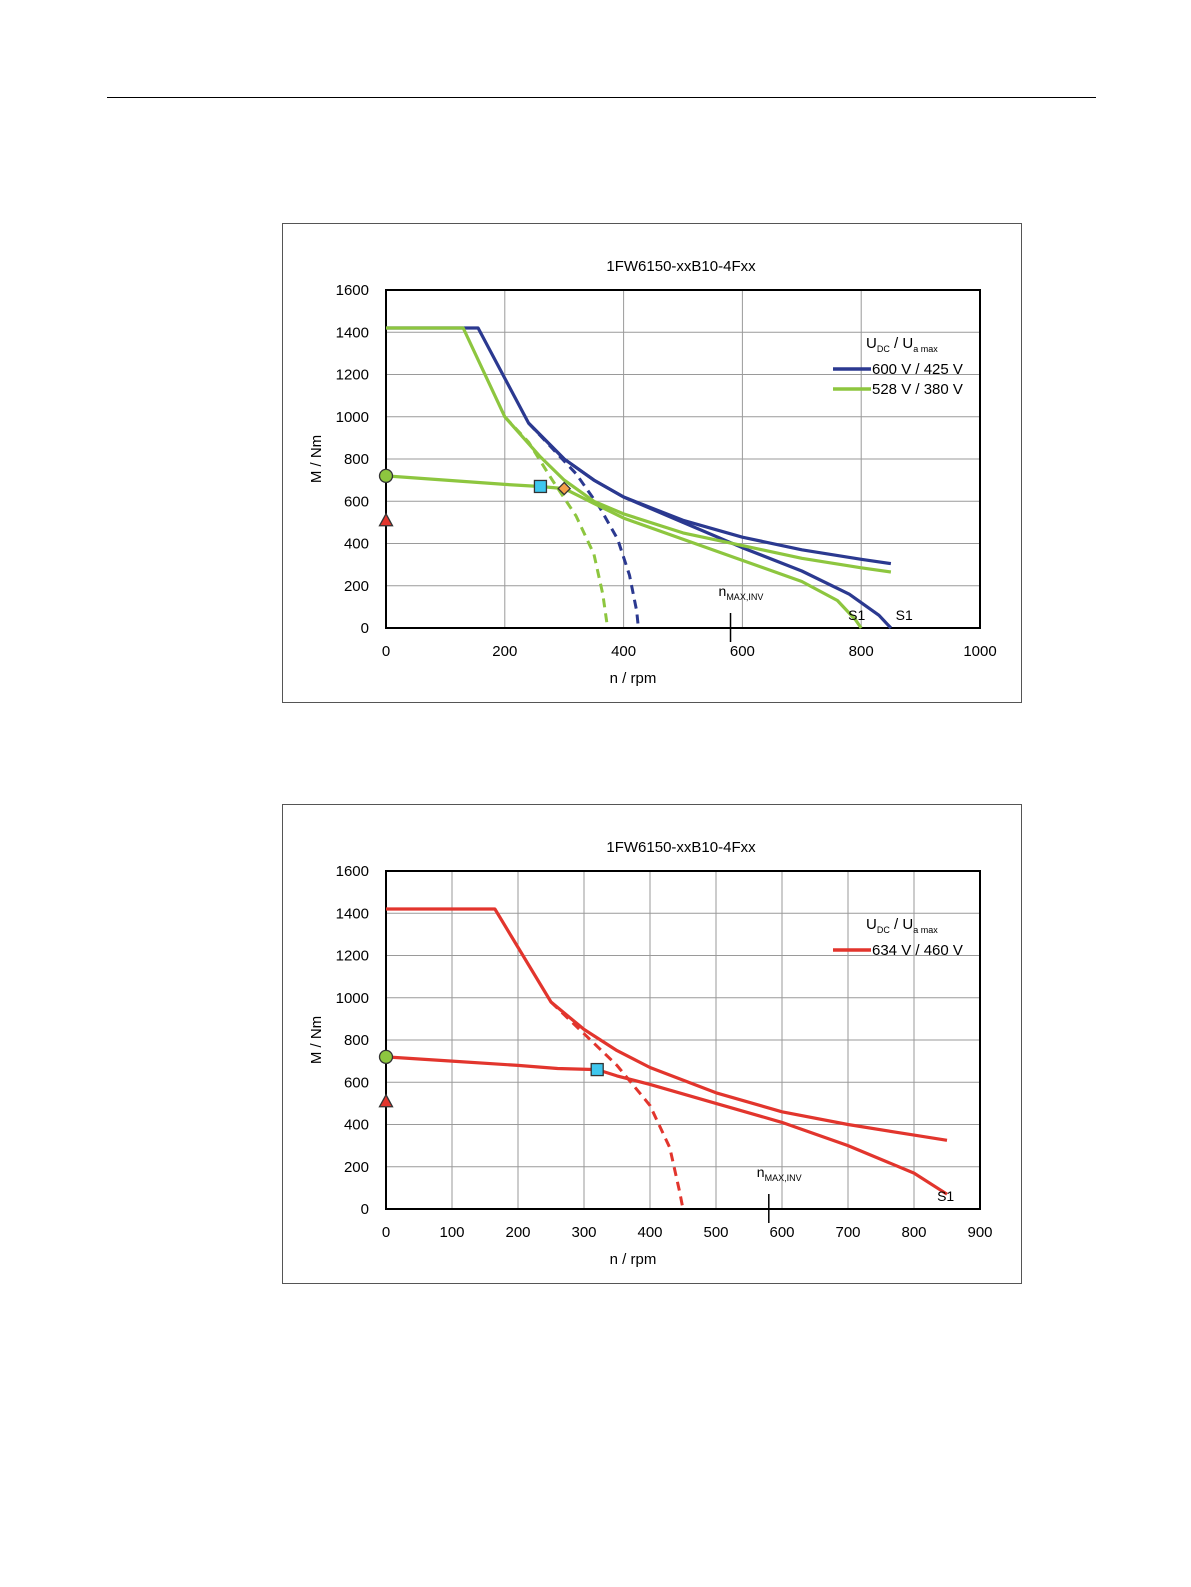  I want to click on marker-diamond, so click(564, 488).